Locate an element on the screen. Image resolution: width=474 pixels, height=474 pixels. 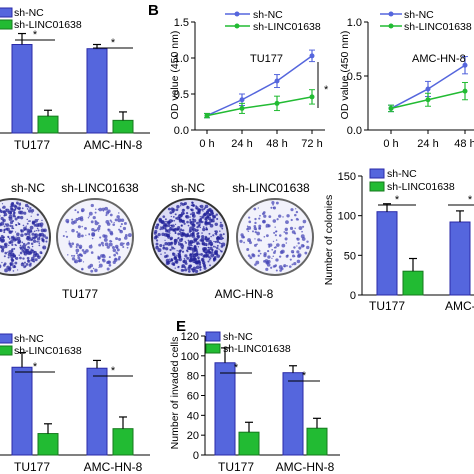
y-tick-label: 1.5 is located at coordinates (181, 23).